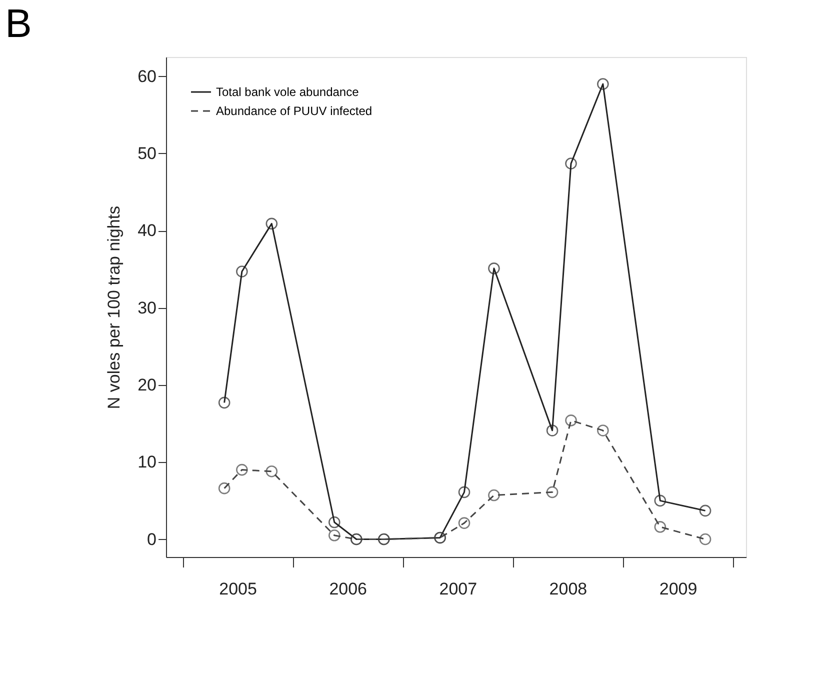 Image resolution: width=837 pixels, height=700 pixels. I want to click on x-tick-label: 2008, so click(568, 589).